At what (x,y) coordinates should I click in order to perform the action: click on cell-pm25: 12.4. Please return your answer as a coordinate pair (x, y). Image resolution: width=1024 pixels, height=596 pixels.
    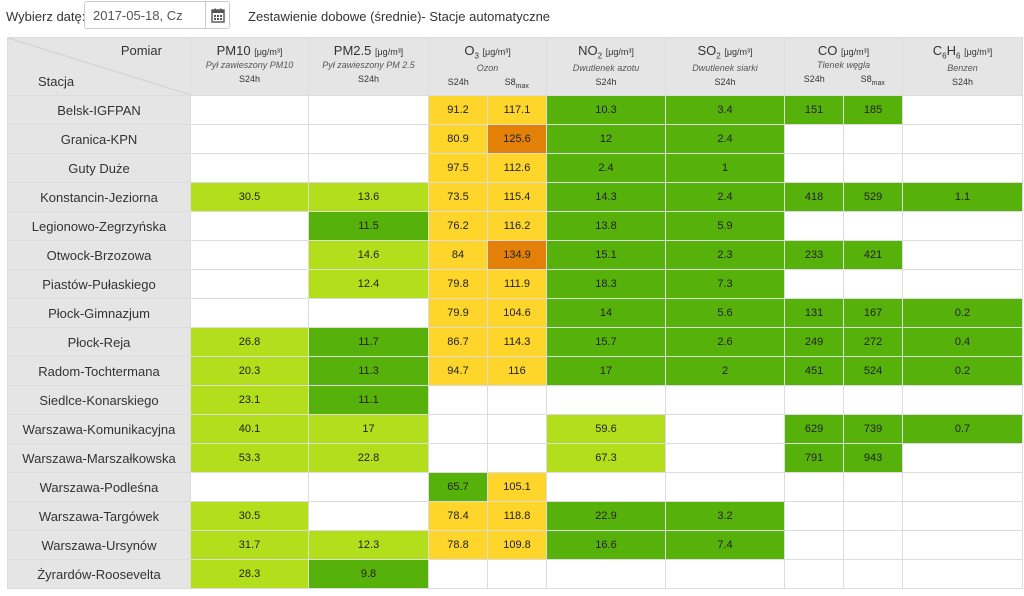
    Looking at the image, I should click on (368, 284).